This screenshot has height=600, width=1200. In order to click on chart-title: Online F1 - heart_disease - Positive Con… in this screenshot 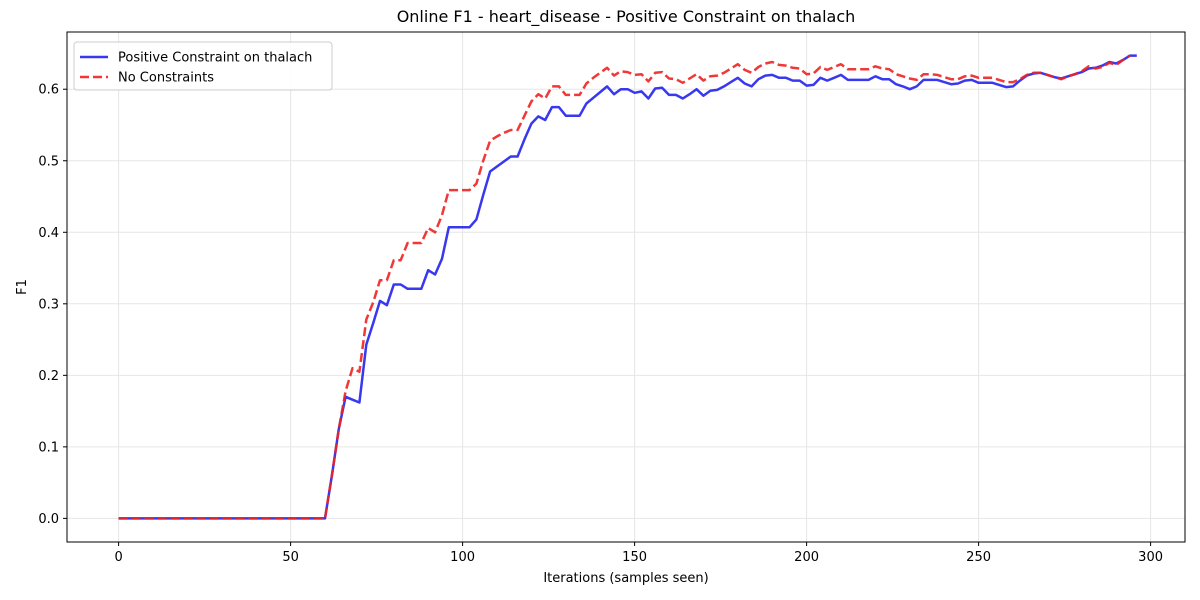, I will do `click(626, 17)`.